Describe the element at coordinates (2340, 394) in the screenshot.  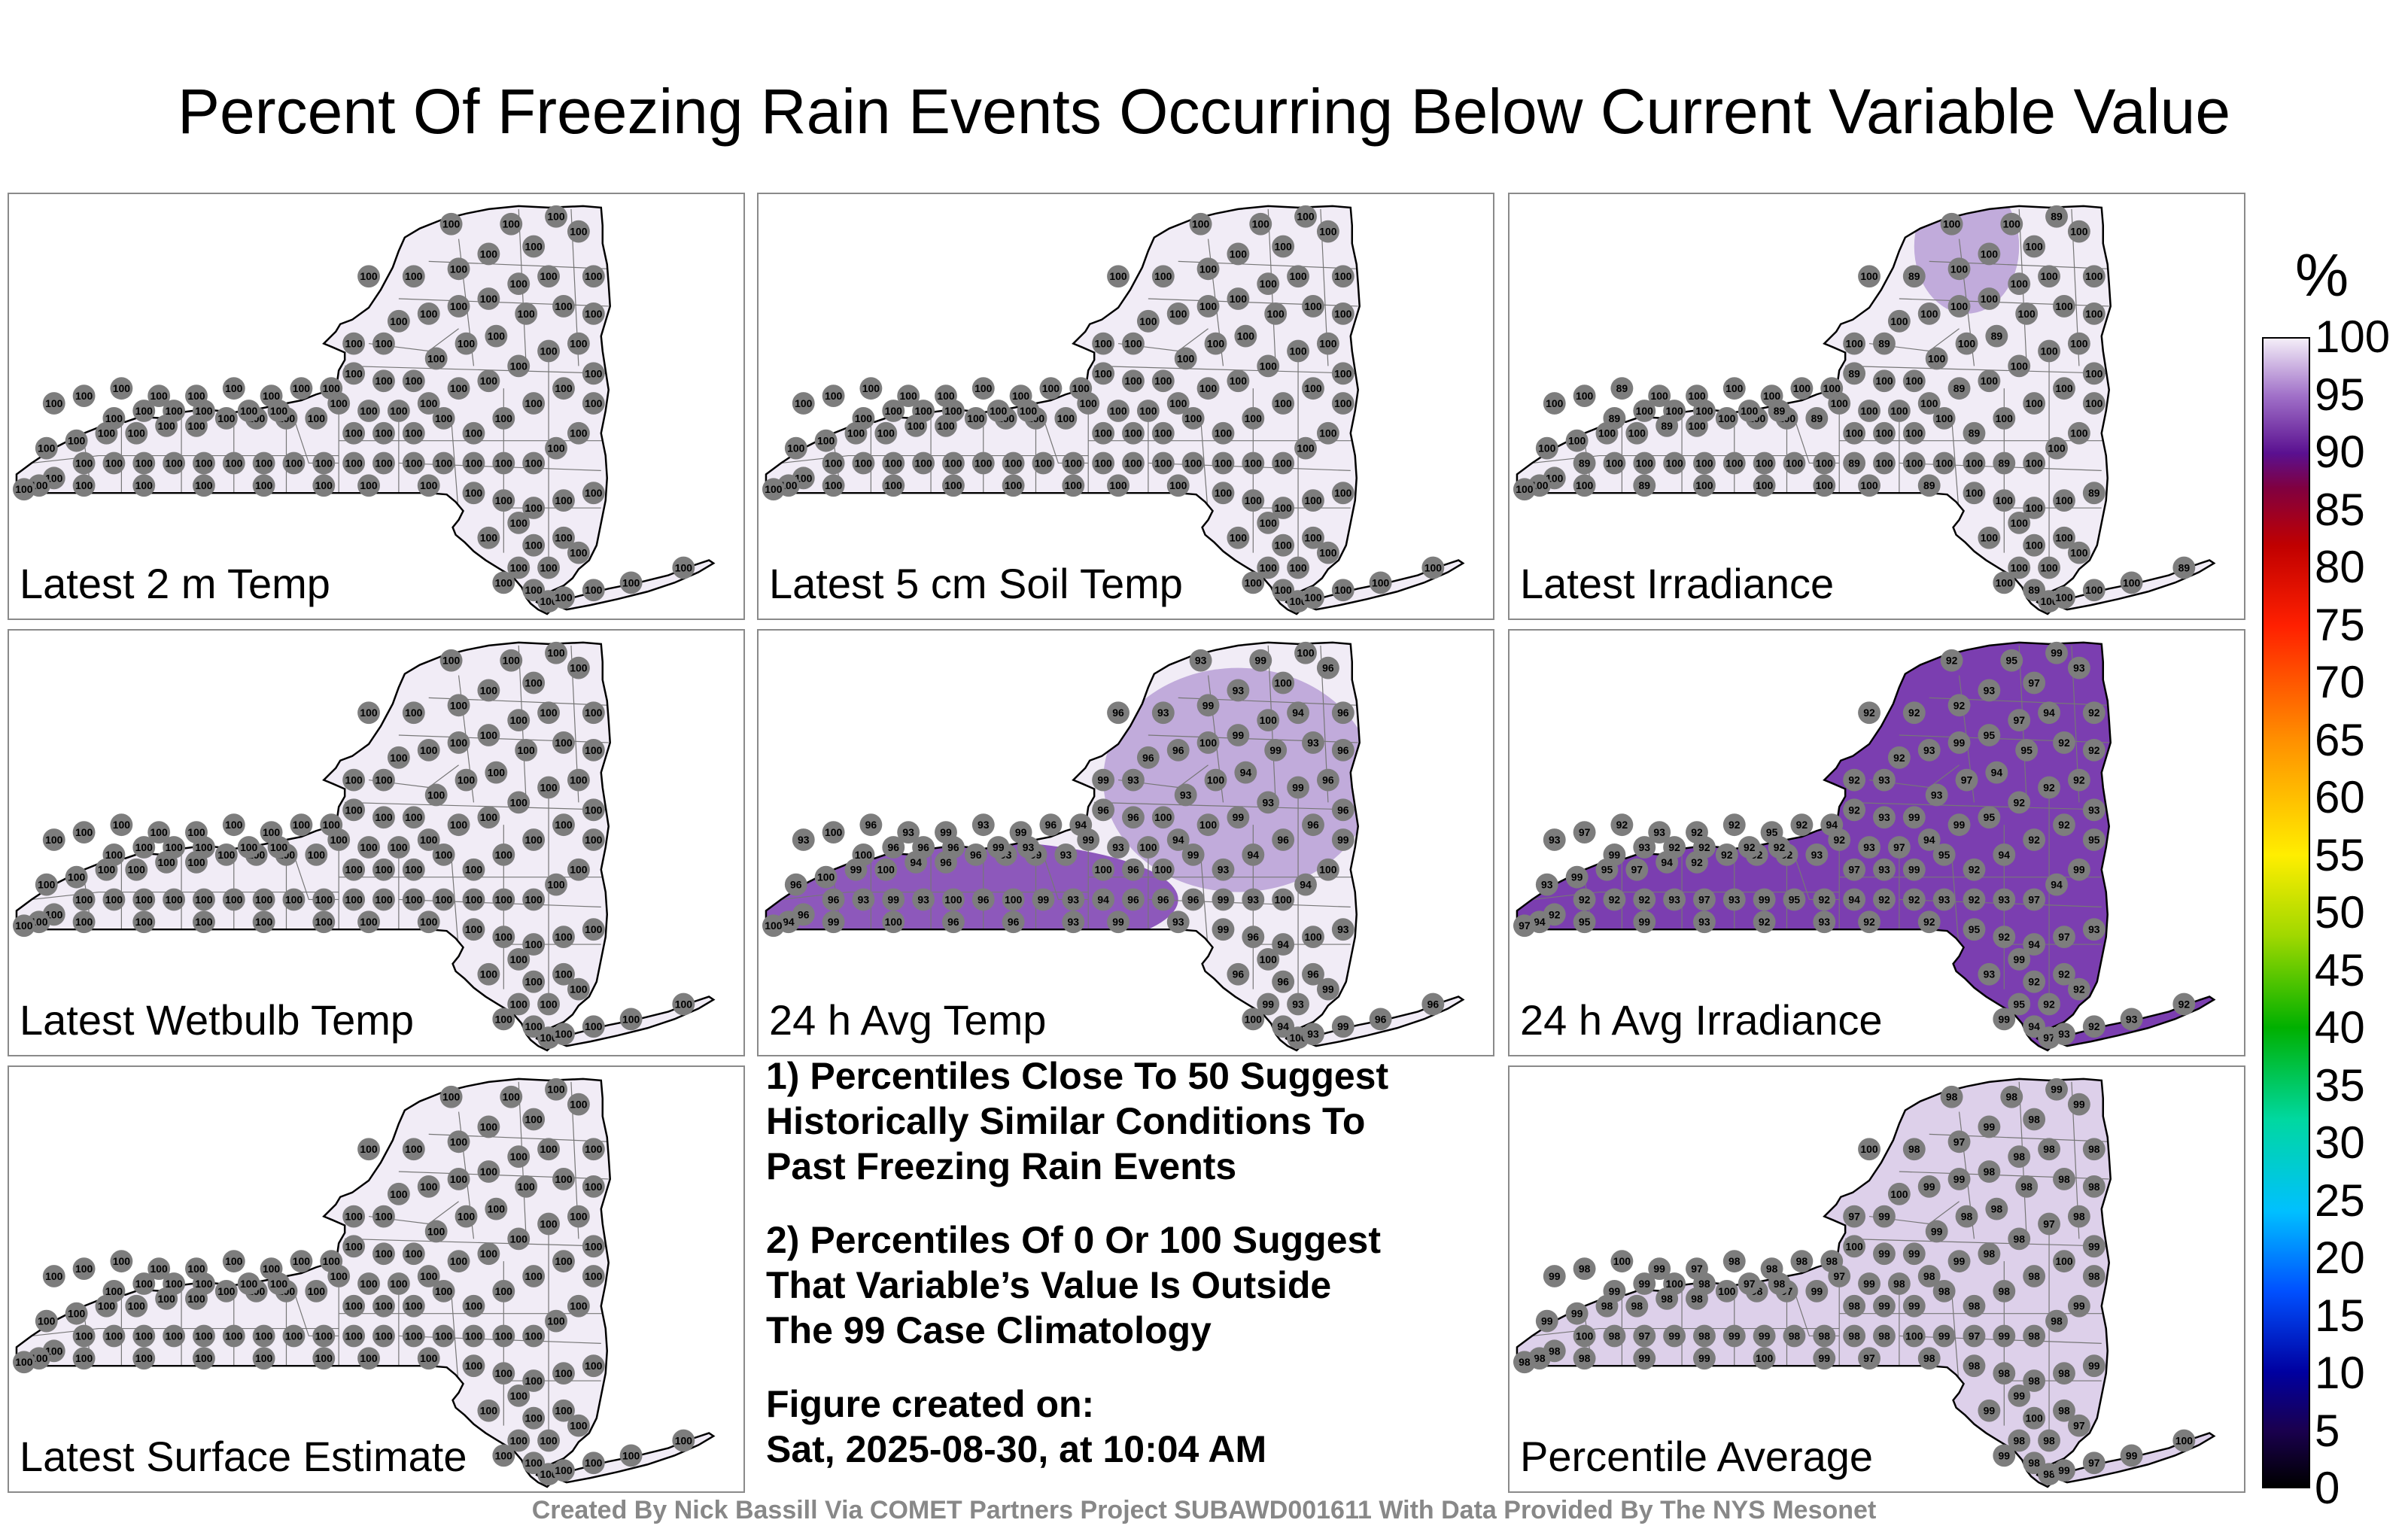
I see `colorbar-tick-label: 95` at that location.